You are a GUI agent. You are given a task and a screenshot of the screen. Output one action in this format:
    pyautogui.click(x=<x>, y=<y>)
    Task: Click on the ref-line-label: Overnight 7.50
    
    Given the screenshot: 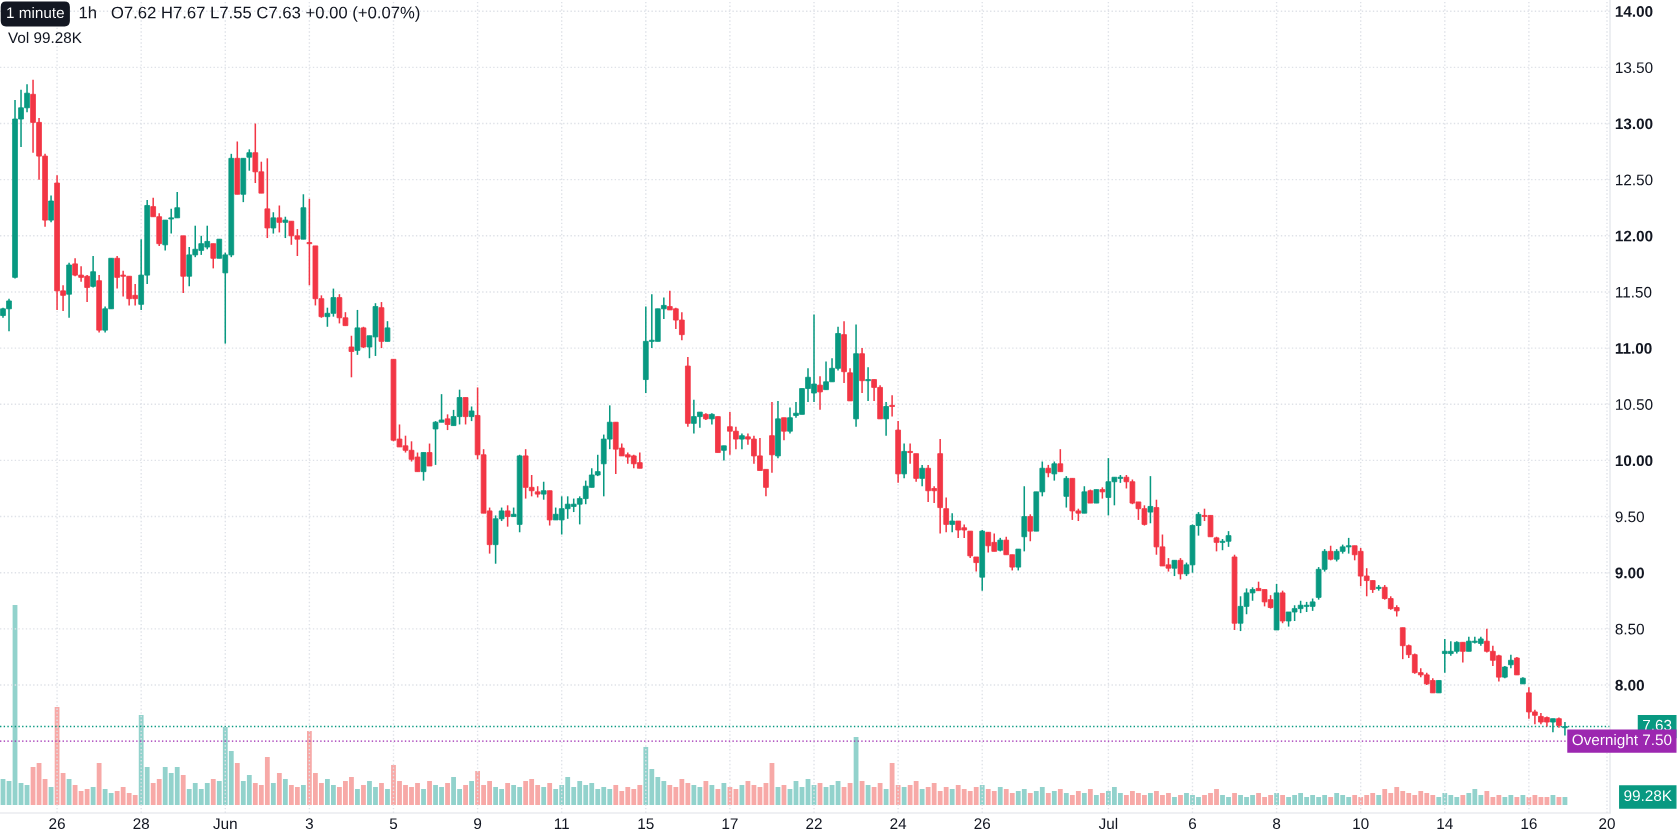 What is the action you would take?
    pyautogui.click(x=1622, y=741)
    